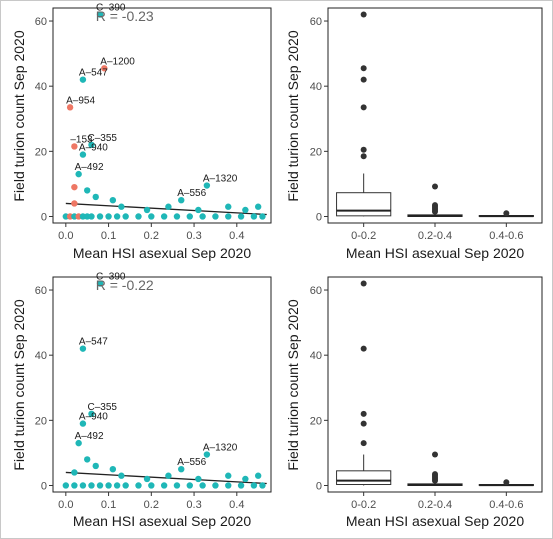 The width and height of the screenshot is (553, 539). I want to click on point-label: A–940, so click(93, 148).